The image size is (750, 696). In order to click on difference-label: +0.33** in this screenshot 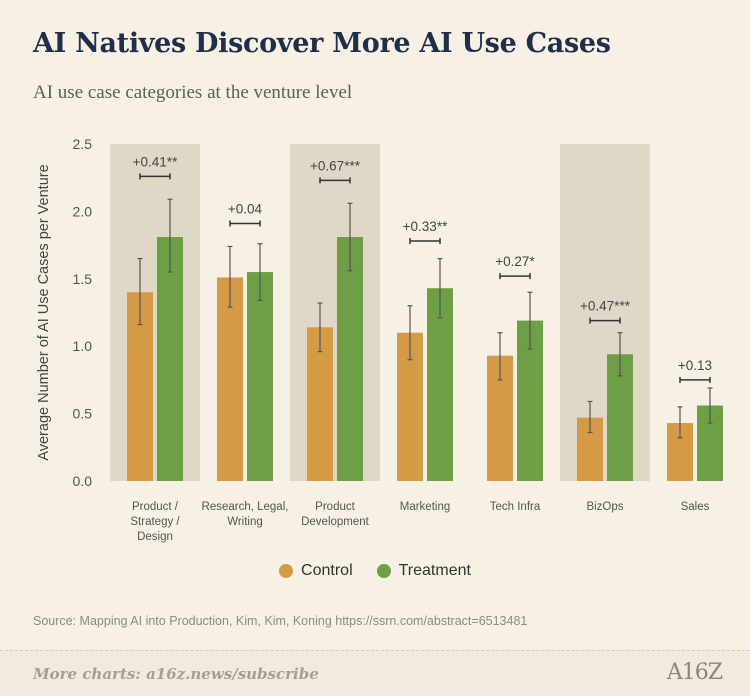, I will do `click(425, 226)`.